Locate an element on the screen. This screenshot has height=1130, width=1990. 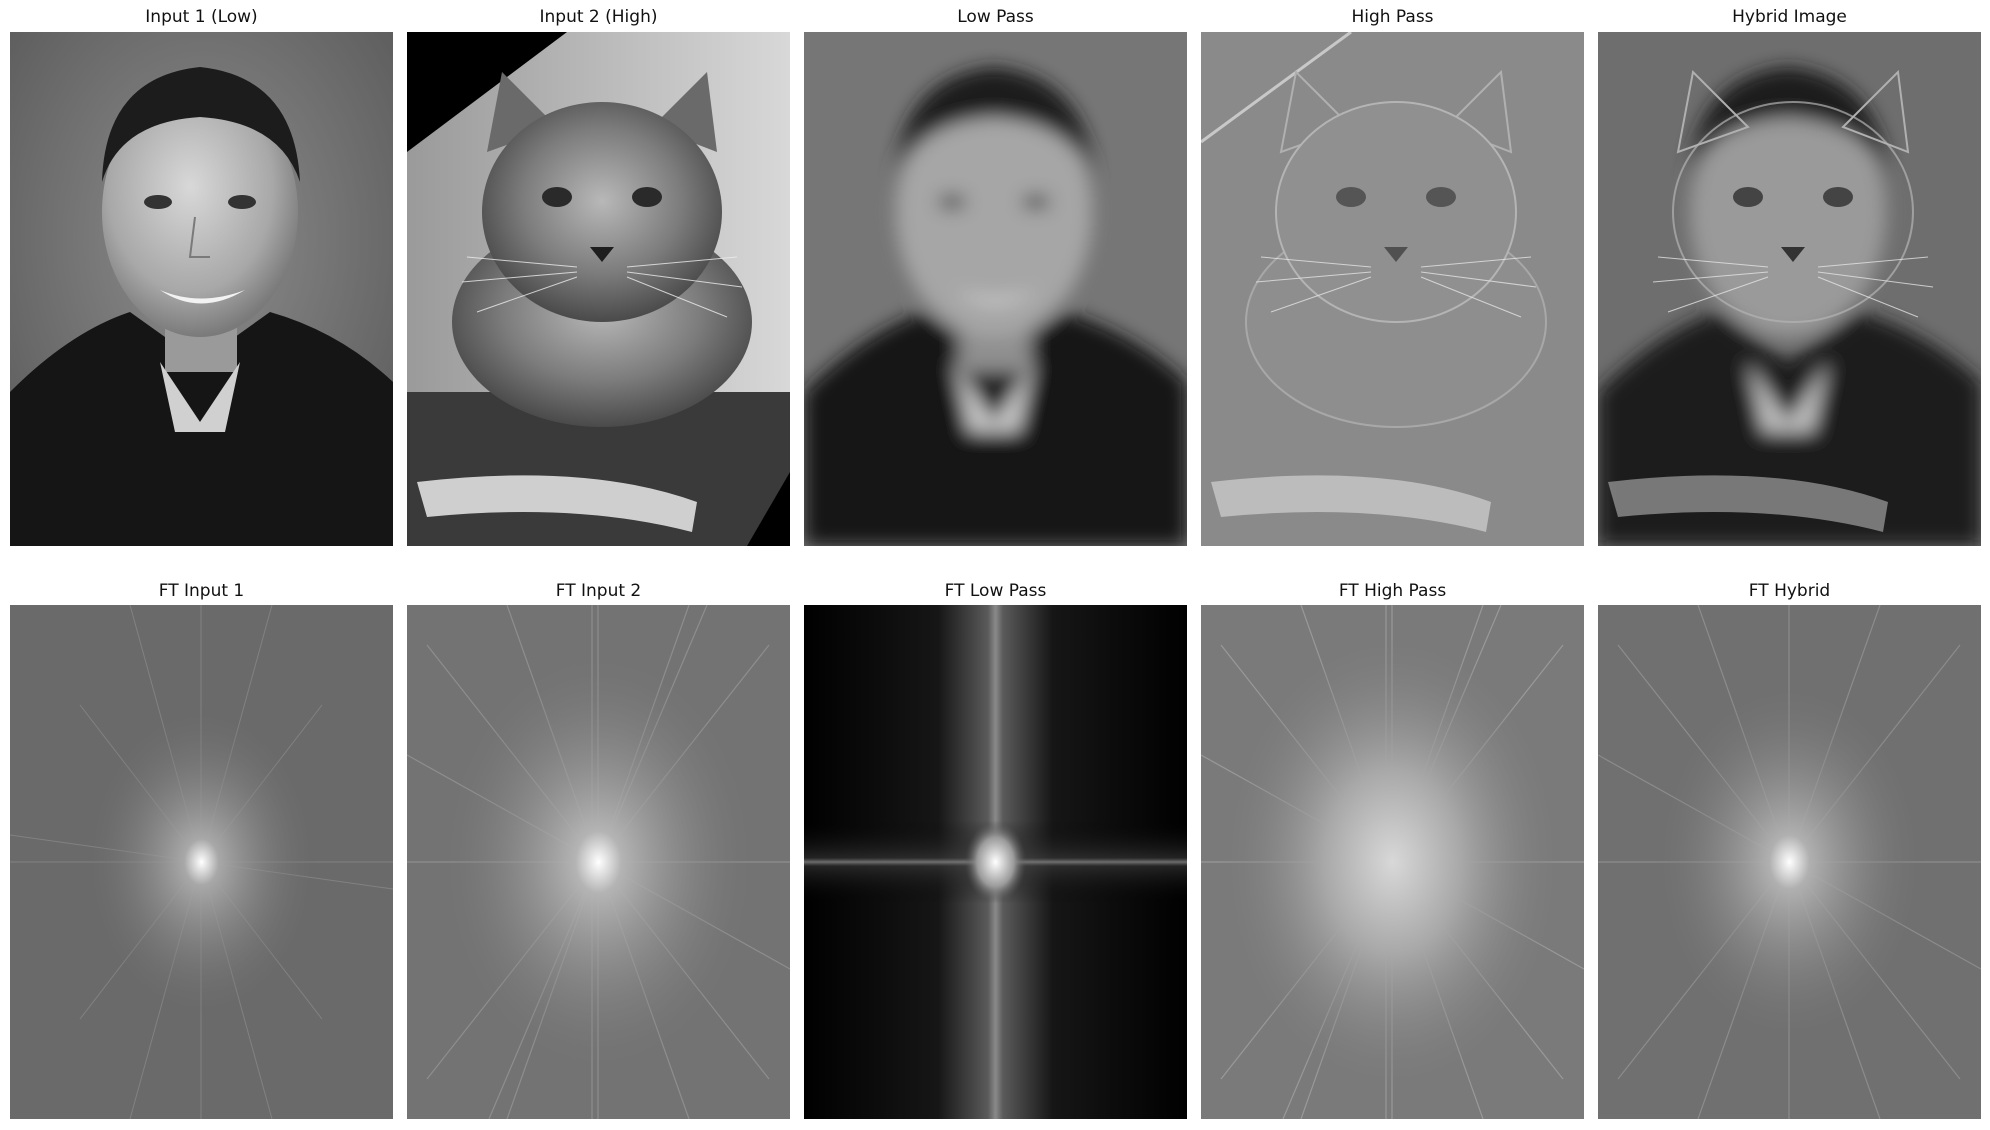
hybrid-image is located at coordinates (1789, 289).